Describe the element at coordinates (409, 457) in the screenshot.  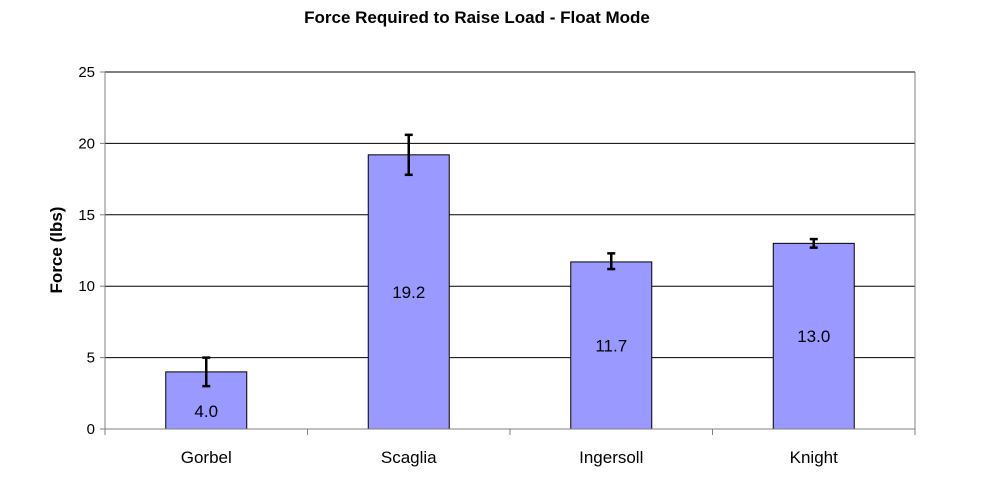
I see `x-tick-label: Scaglia` at that location.